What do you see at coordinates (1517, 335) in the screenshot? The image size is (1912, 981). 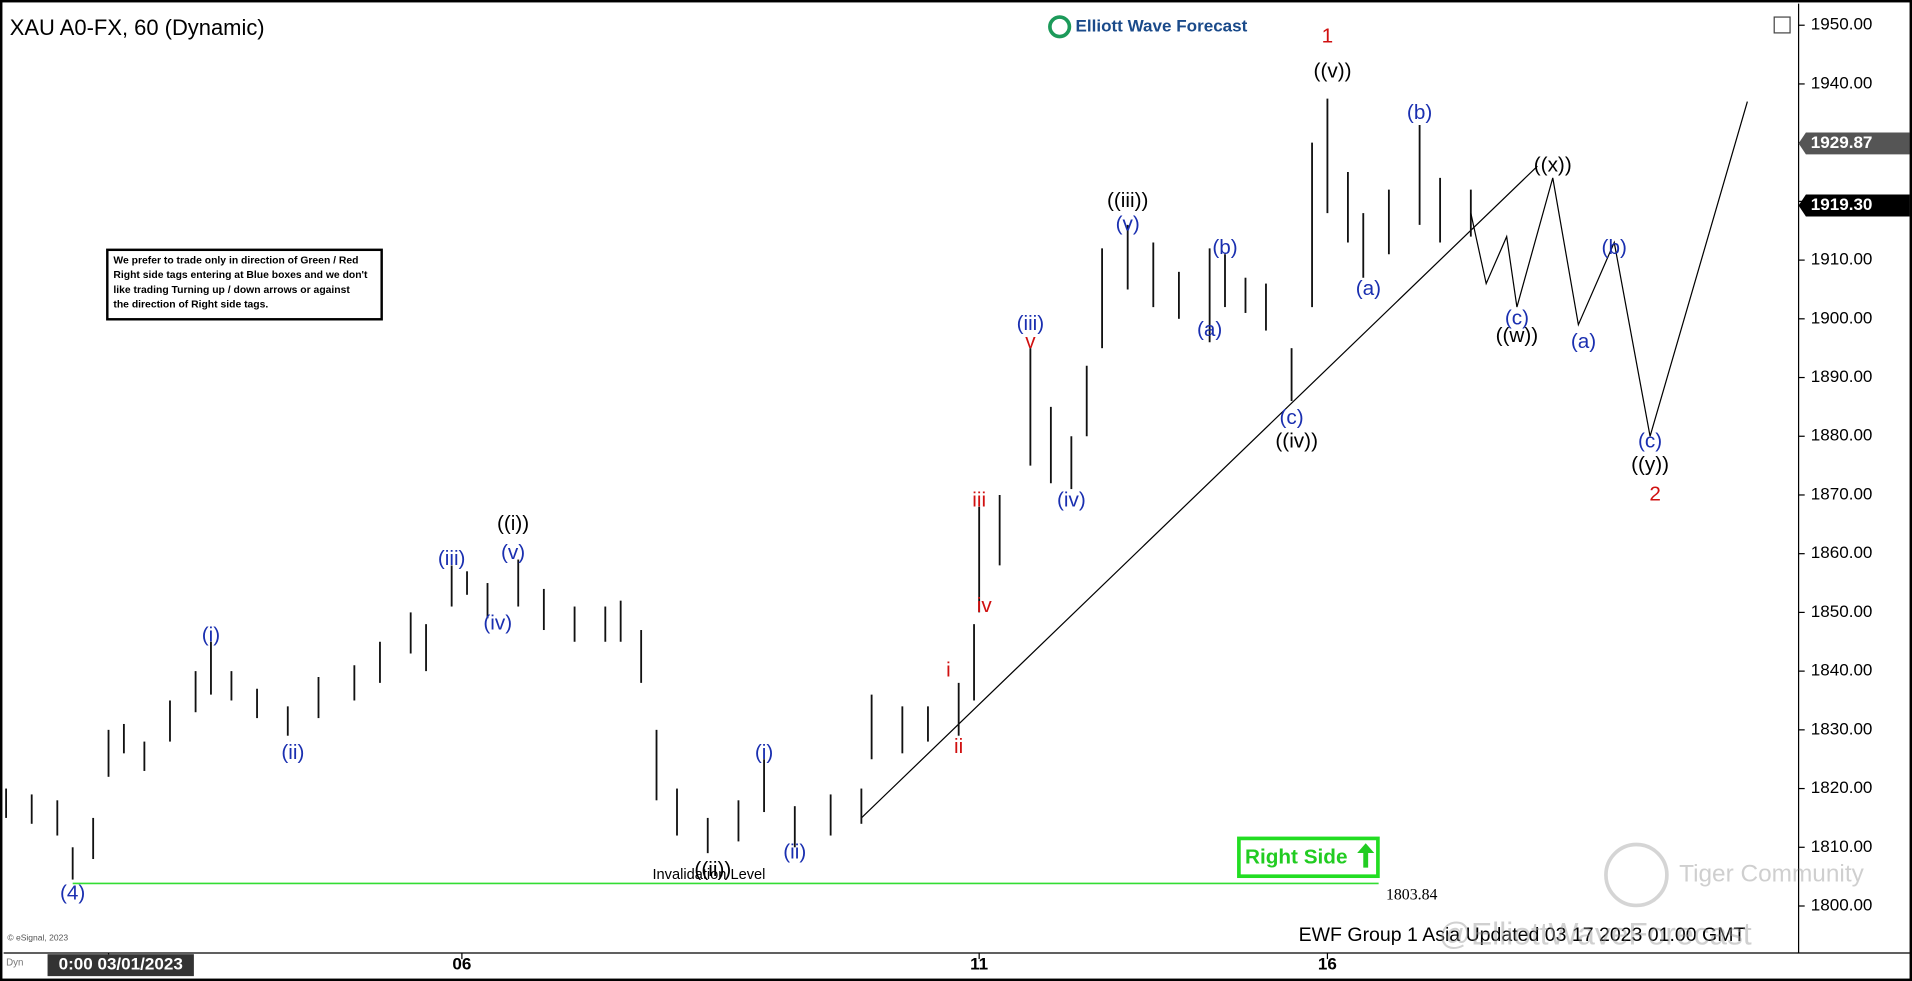 I see `wave-label: ((w))` at bounding box center [1517, 335].